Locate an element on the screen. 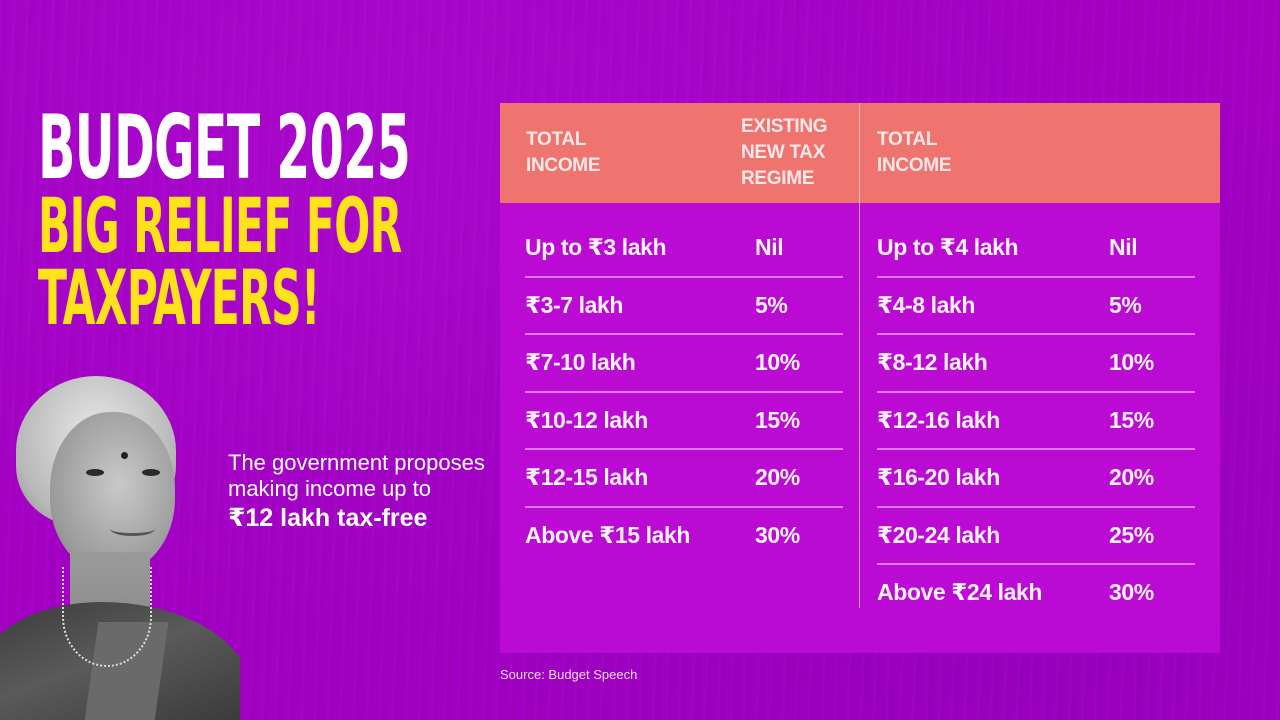 This screenshot has height=720, width=1280. tax-rate: 25% is located at coordinates (1131, 534).